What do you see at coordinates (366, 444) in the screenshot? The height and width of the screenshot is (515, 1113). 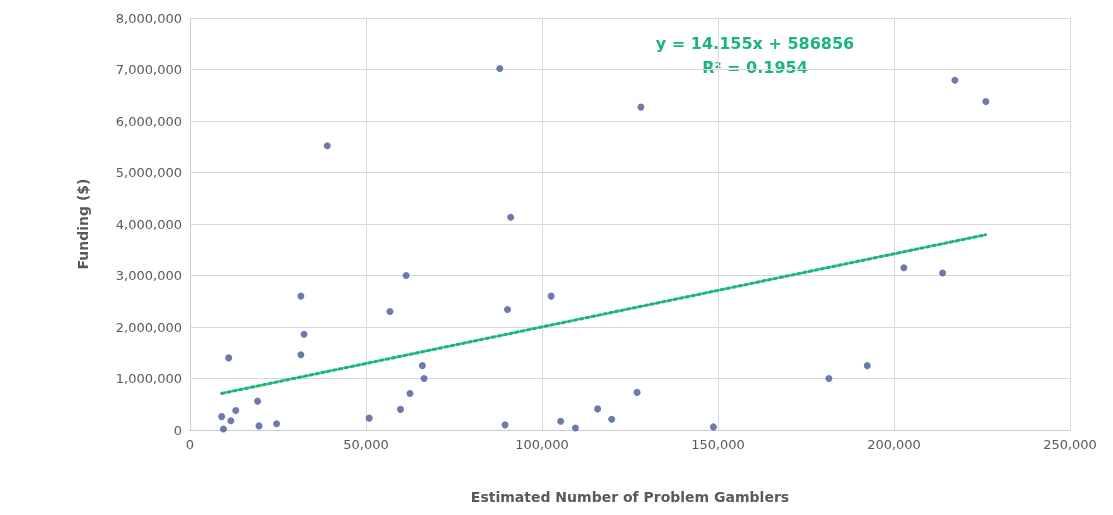 I see `x-tick-label: 50,000` at bounding box center [366, 444].